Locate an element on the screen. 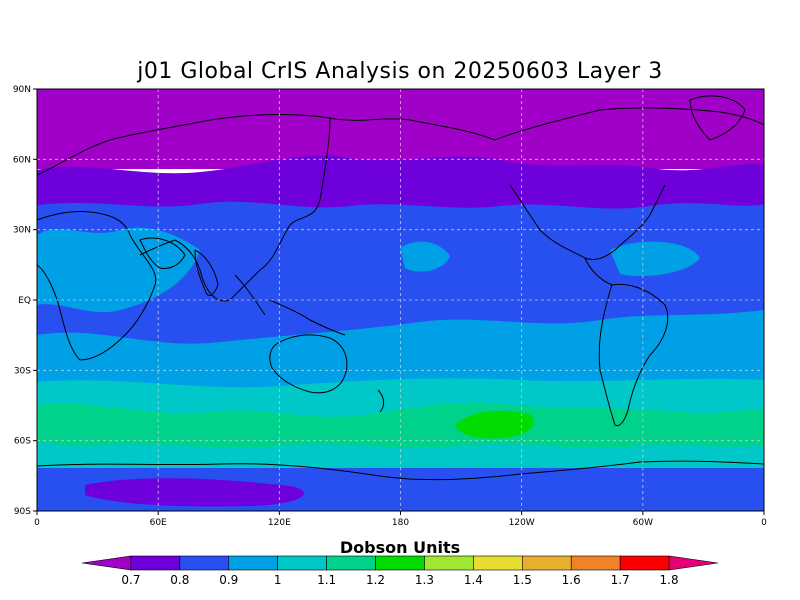 The height and width of the screenshot is (600, 800). band-antarctic-edge is located at coordinates (400, 459).